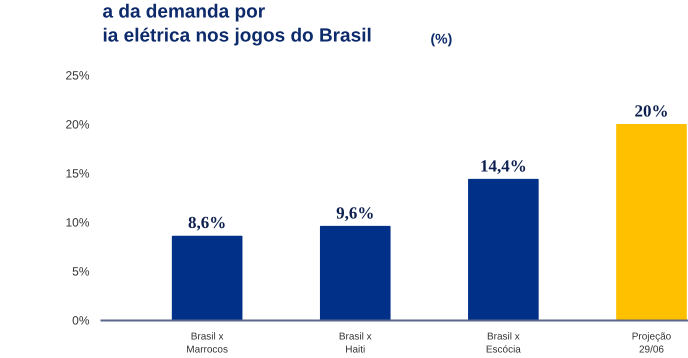  I want to click on data-label: 8,6%, so click(207, 222).